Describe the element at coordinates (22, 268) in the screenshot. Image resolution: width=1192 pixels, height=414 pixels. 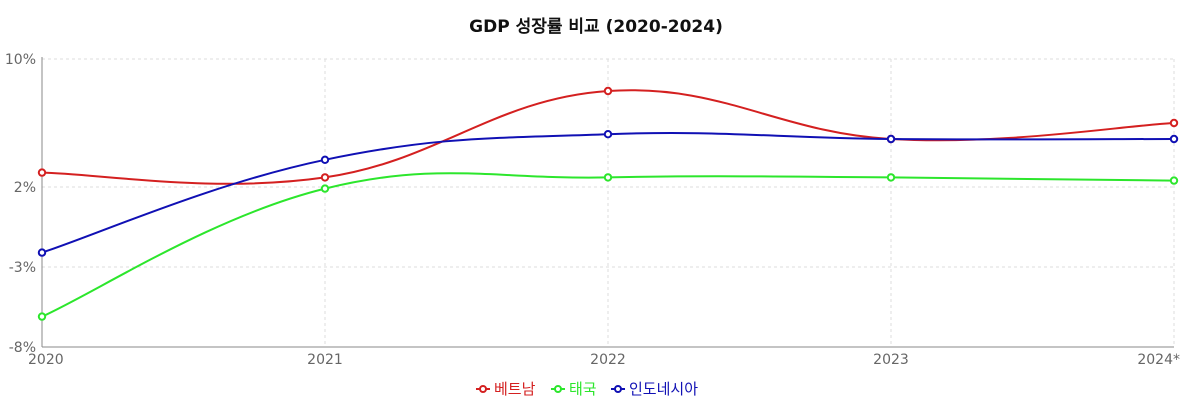
I see `y-tick-label: -3%` at that location.